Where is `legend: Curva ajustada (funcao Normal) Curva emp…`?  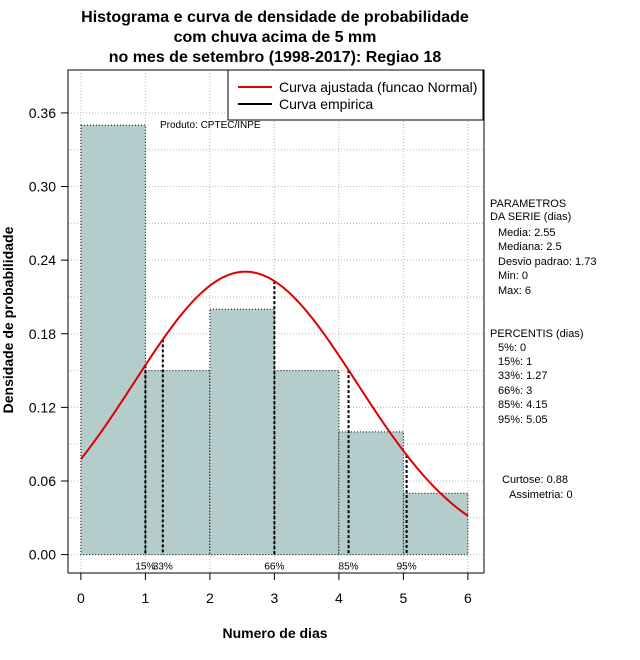
legend: Curva ajustada (funcao Normal) Curva emp… is located at coordinates (355, 95).